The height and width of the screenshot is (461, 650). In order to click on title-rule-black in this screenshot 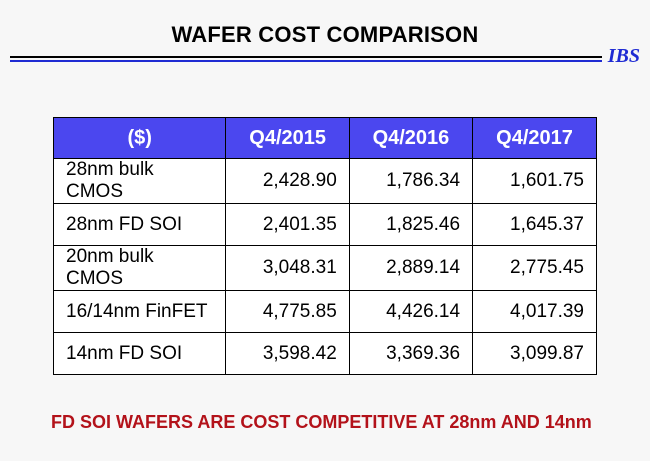, I will do `click(306, 57)`.